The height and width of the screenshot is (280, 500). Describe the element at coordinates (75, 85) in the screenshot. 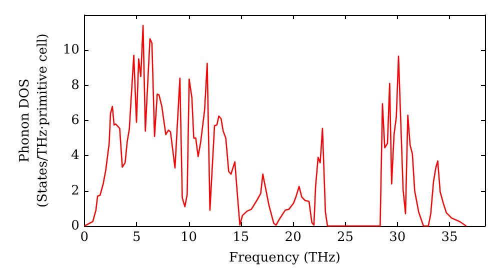

I see `y-tick-label: 8` at that location.